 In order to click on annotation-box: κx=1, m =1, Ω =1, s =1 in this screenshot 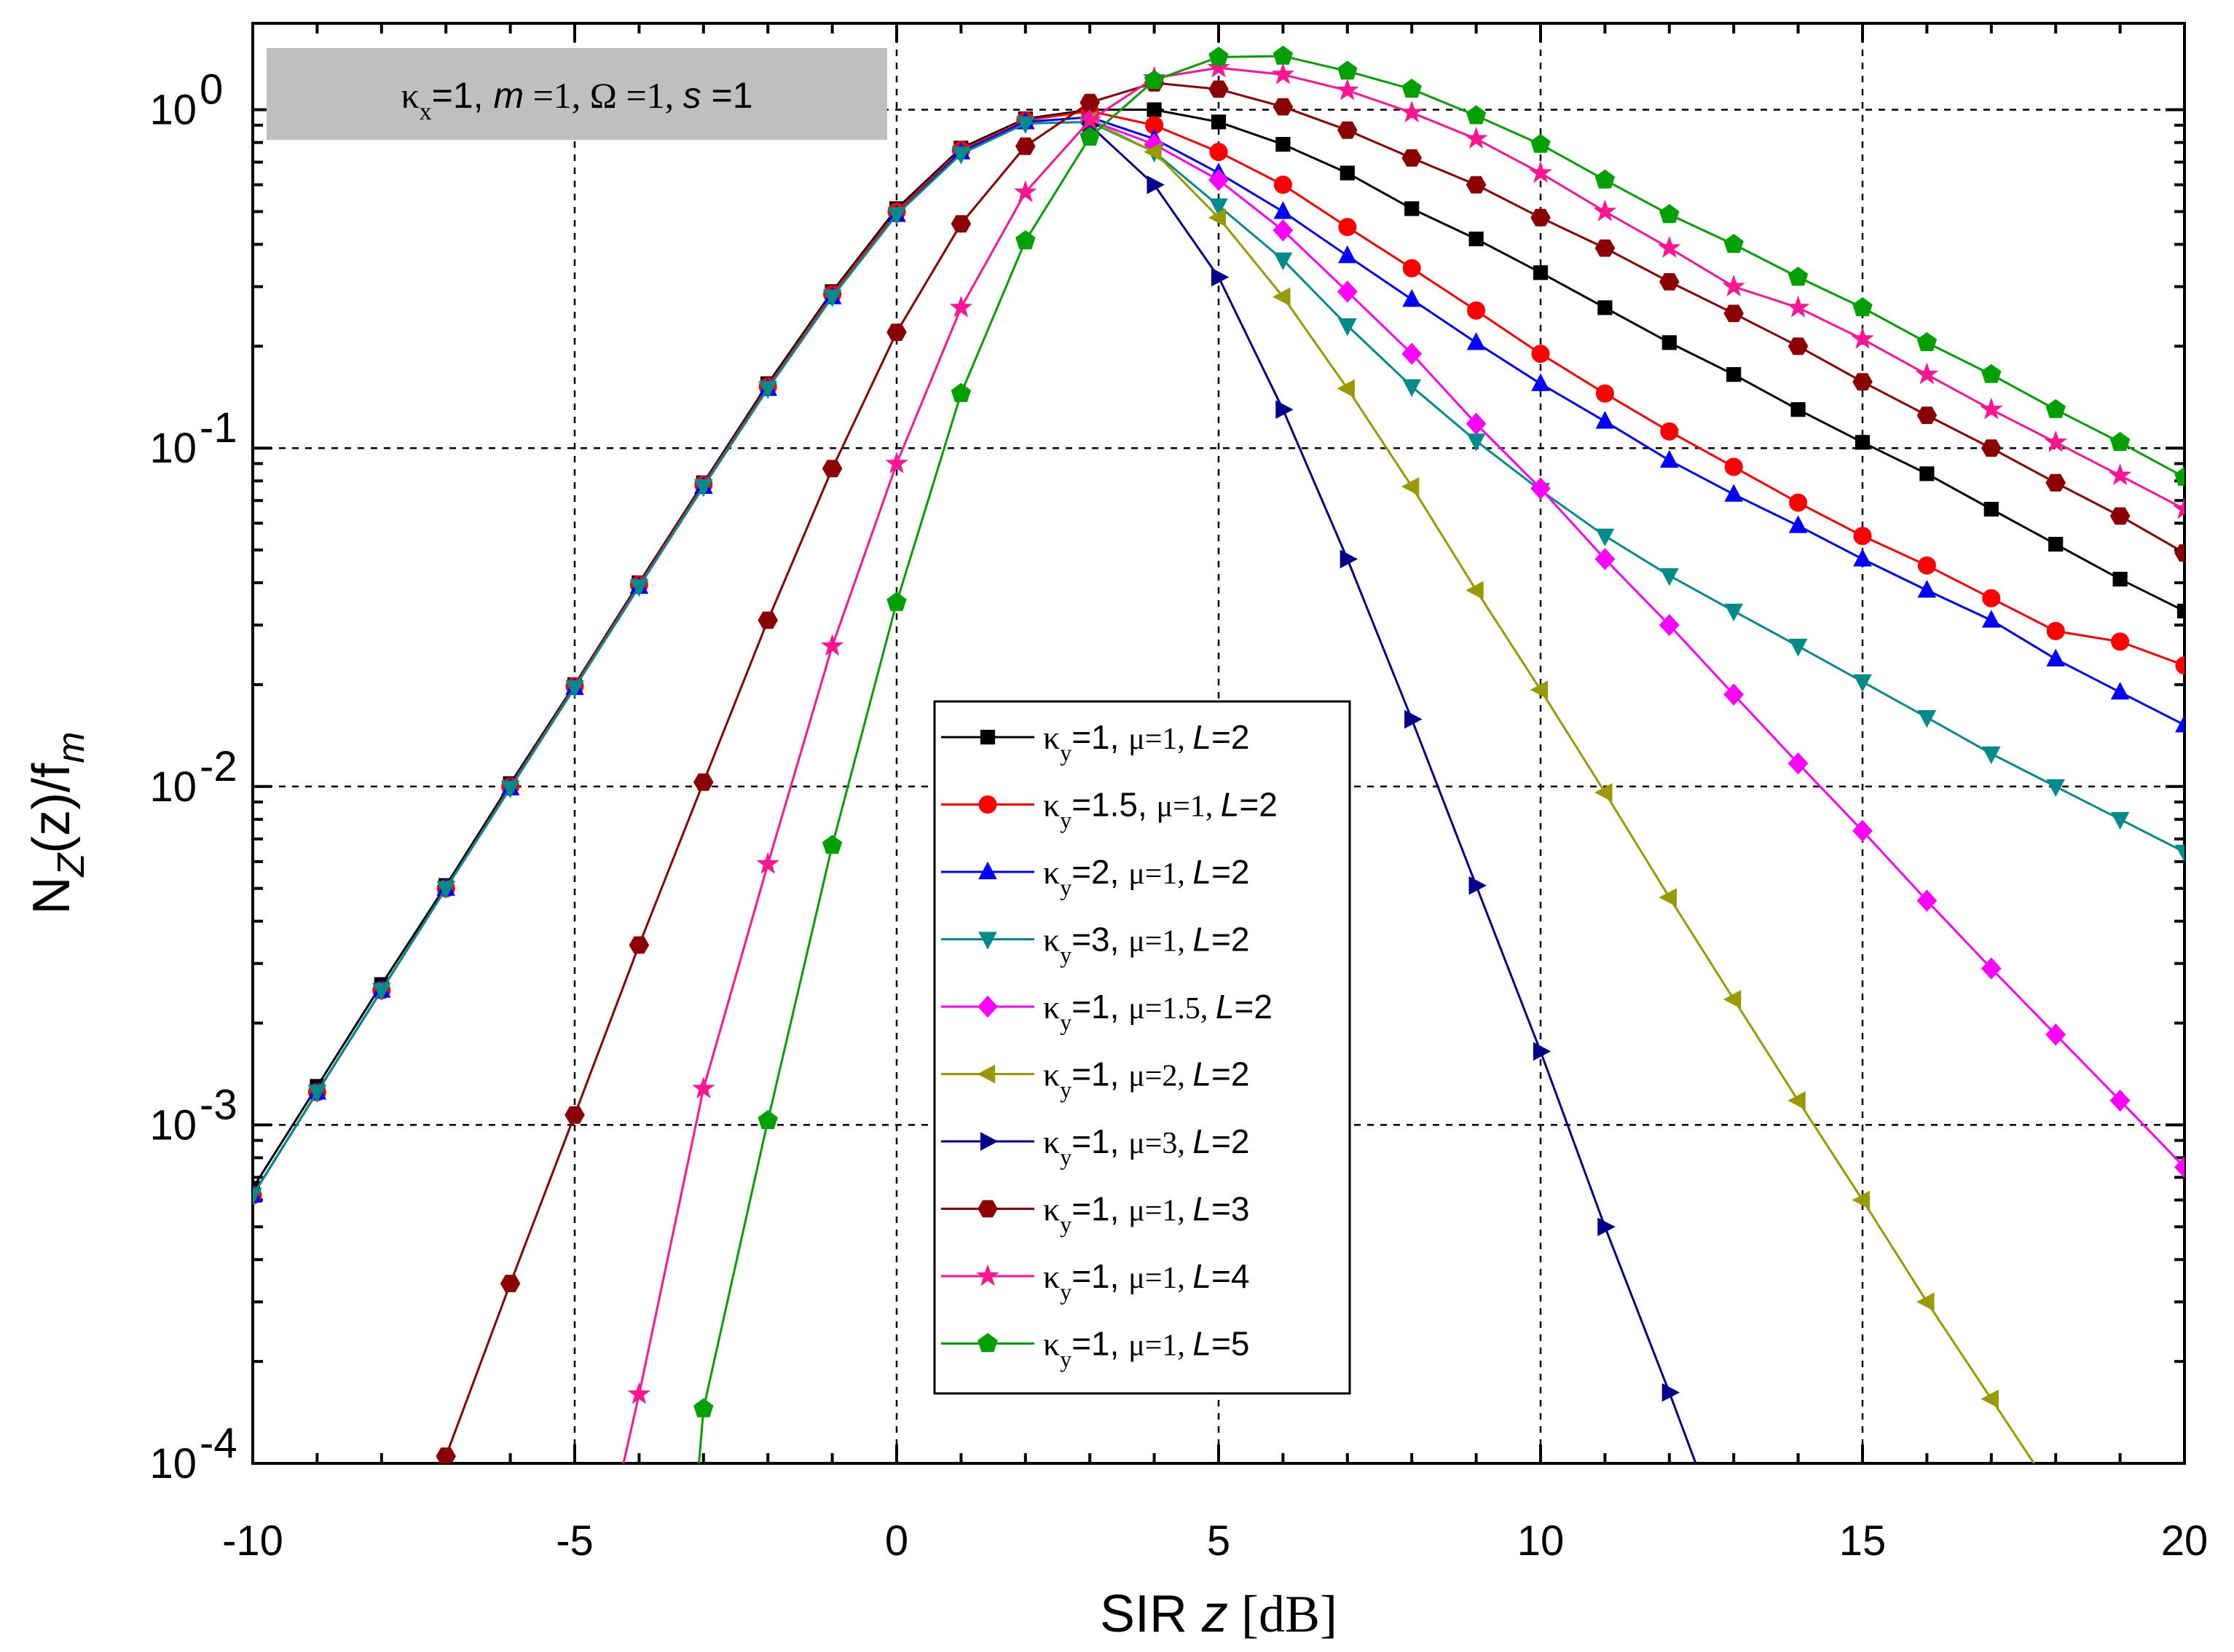, I will do `click(577, 94)`.